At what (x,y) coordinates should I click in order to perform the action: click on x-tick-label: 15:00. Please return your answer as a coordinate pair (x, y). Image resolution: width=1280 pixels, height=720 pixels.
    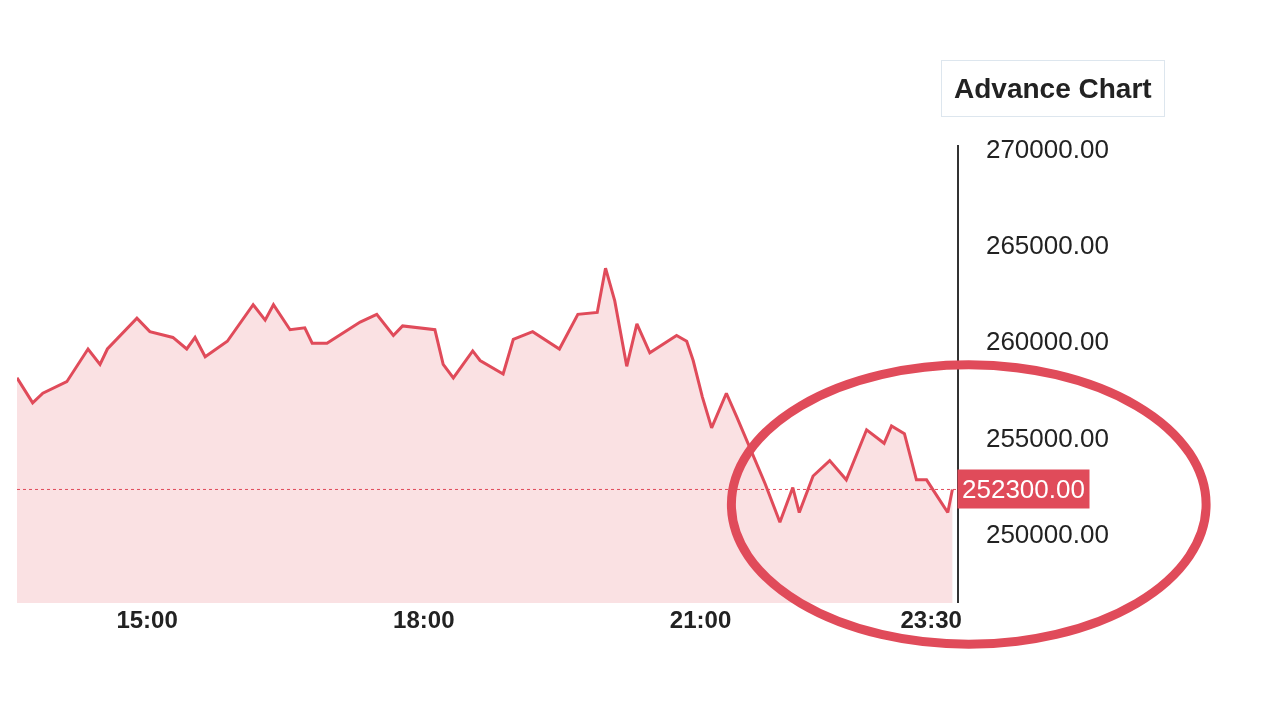
    Looking at the image, I should click on (147, 619).